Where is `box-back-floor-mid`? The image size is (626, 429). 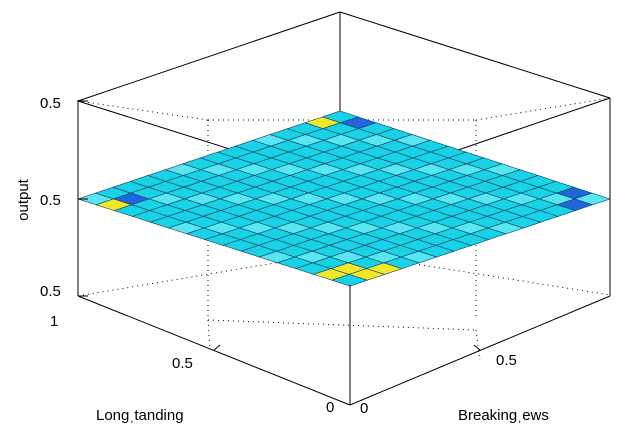
box-back-floor-mid is located at coordinates (209, 335).